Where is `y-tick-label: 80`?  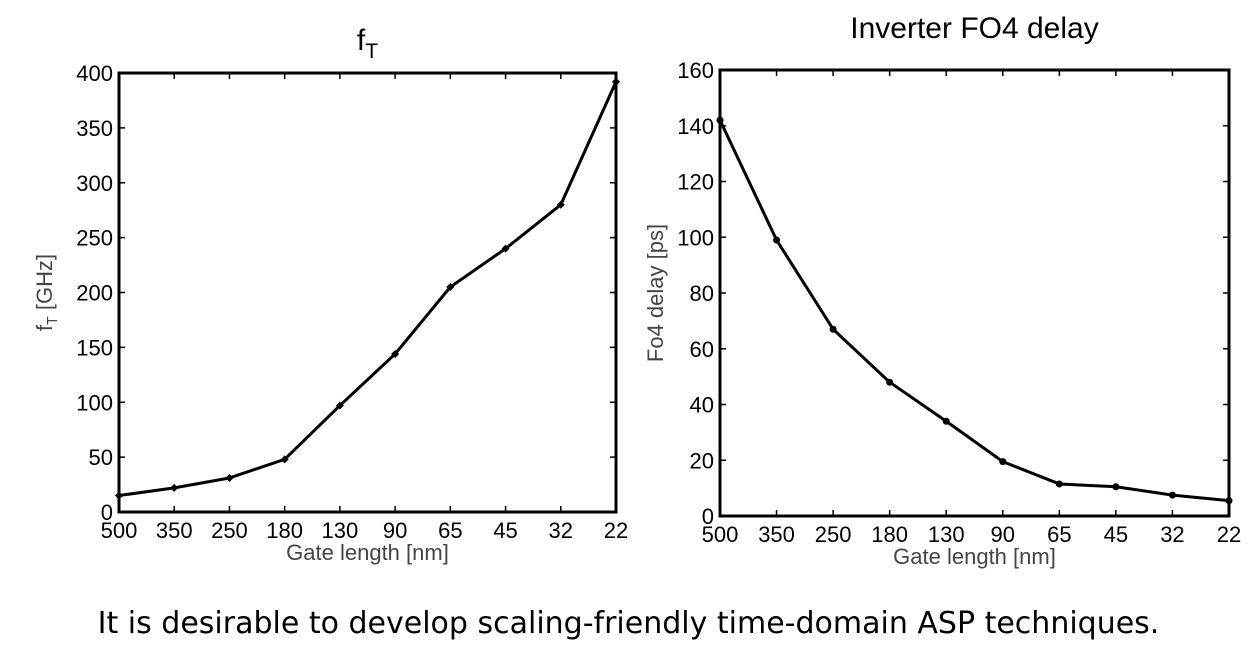
y-tick-label: 80 is located at coordinates (702, 293).